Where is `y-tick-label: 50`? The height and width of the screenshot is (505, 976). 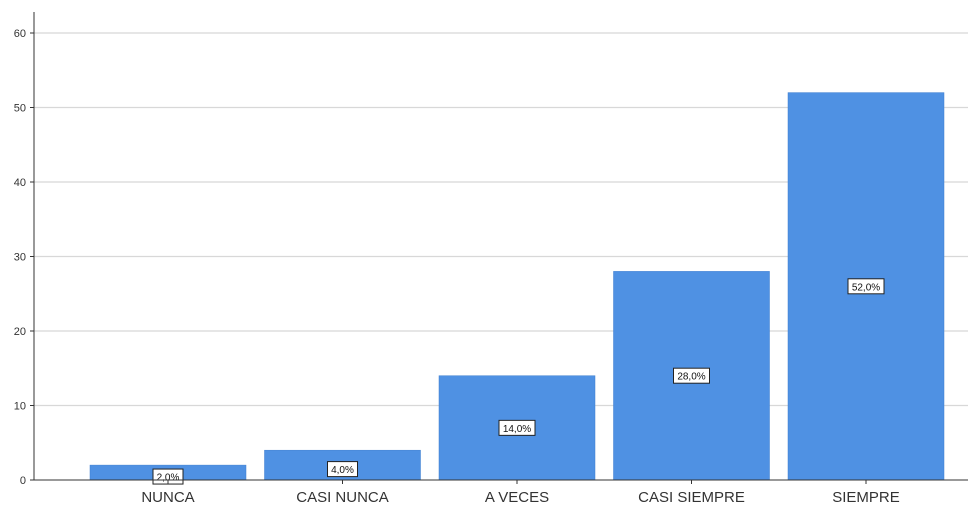
y-tick-label: 50 is located at coordinates (20, 109).